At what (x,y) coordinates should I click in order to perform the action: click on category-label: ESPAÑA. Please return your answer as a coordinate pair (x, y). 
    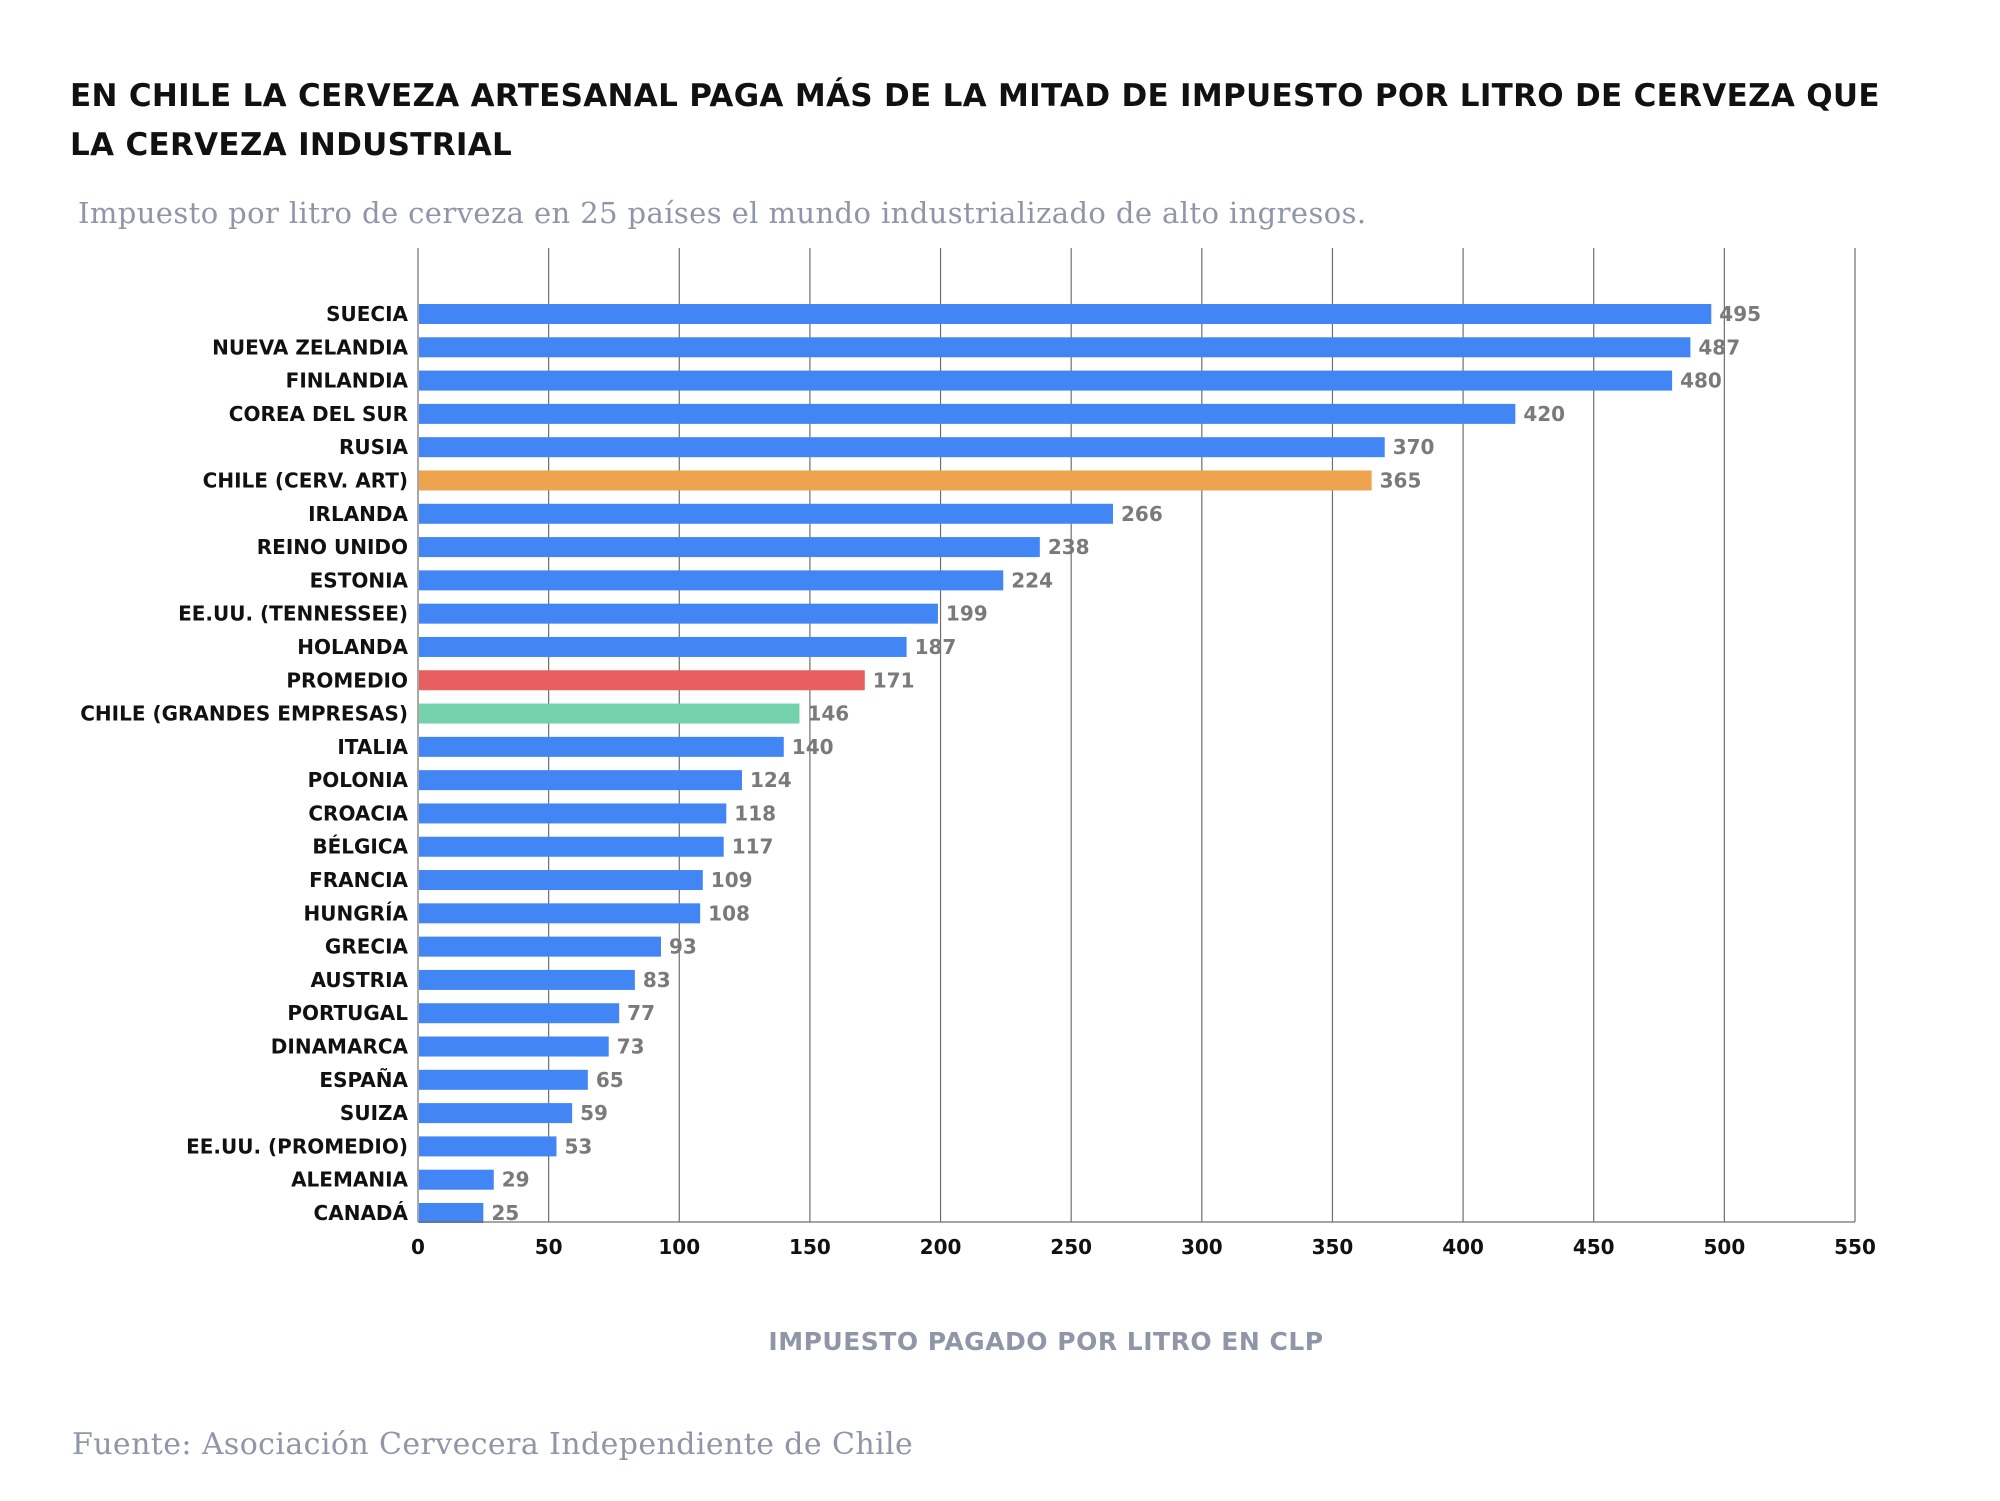
    Looking at the image, I should click on (363, 1080).